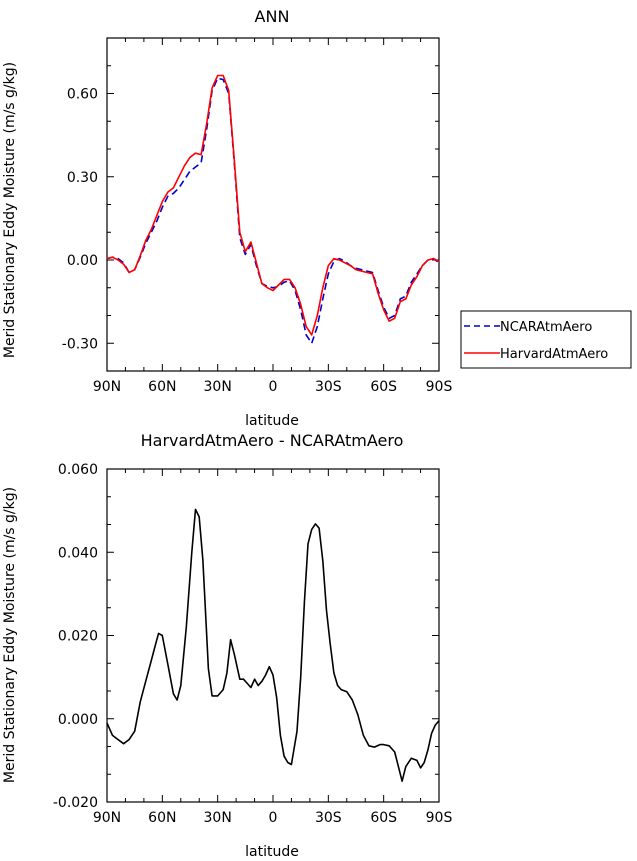  What do you see at coordinates (107, 387) in the screenshot?
I see `top-xtick-label: 90N` at bounding box center [107, 387].